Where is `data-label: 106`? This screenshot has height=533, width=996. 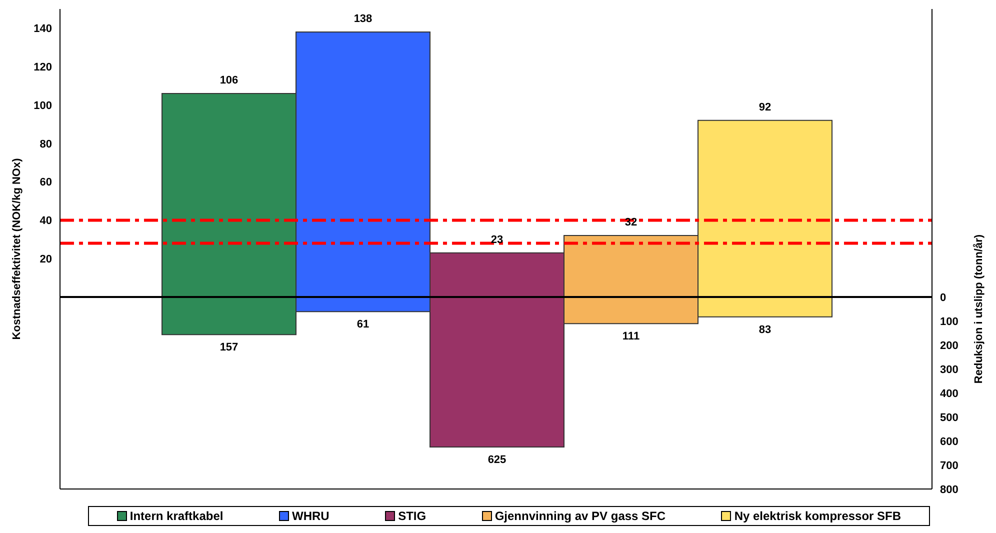
data-label: 106 is located at coordinates (229, 80).